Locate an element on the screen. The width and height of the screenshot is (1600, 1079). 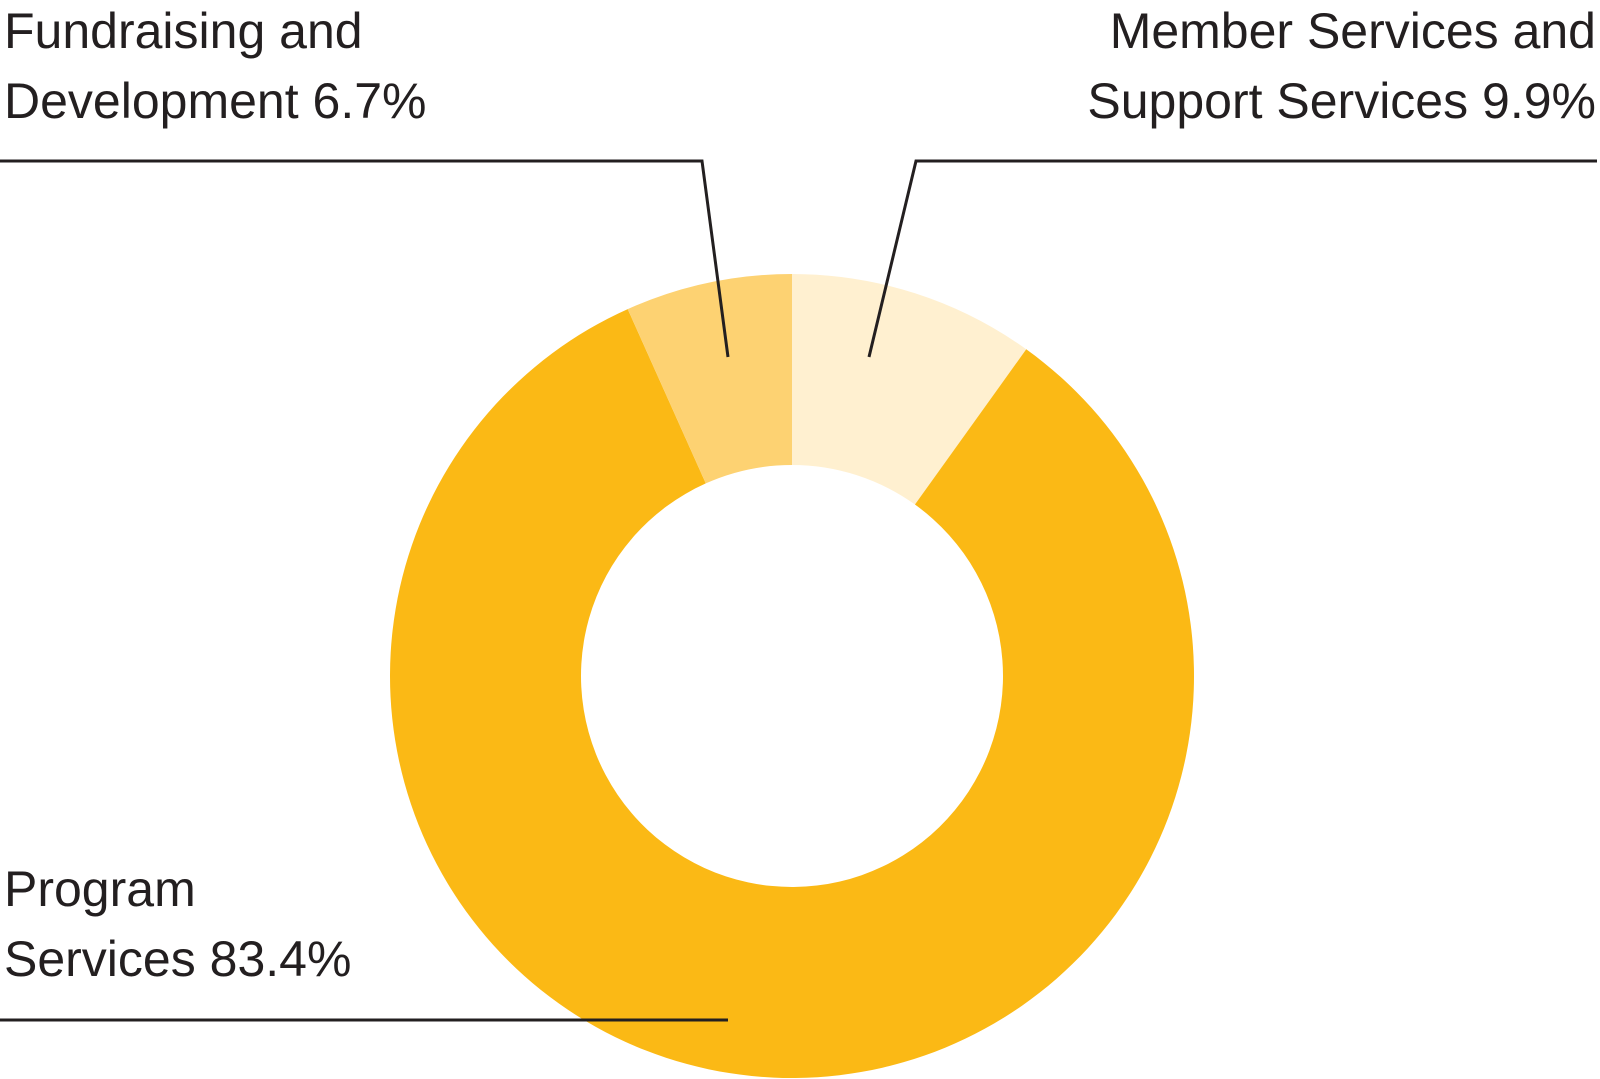
category-label: Fundraising and Development is located at coordinates (183, 66).